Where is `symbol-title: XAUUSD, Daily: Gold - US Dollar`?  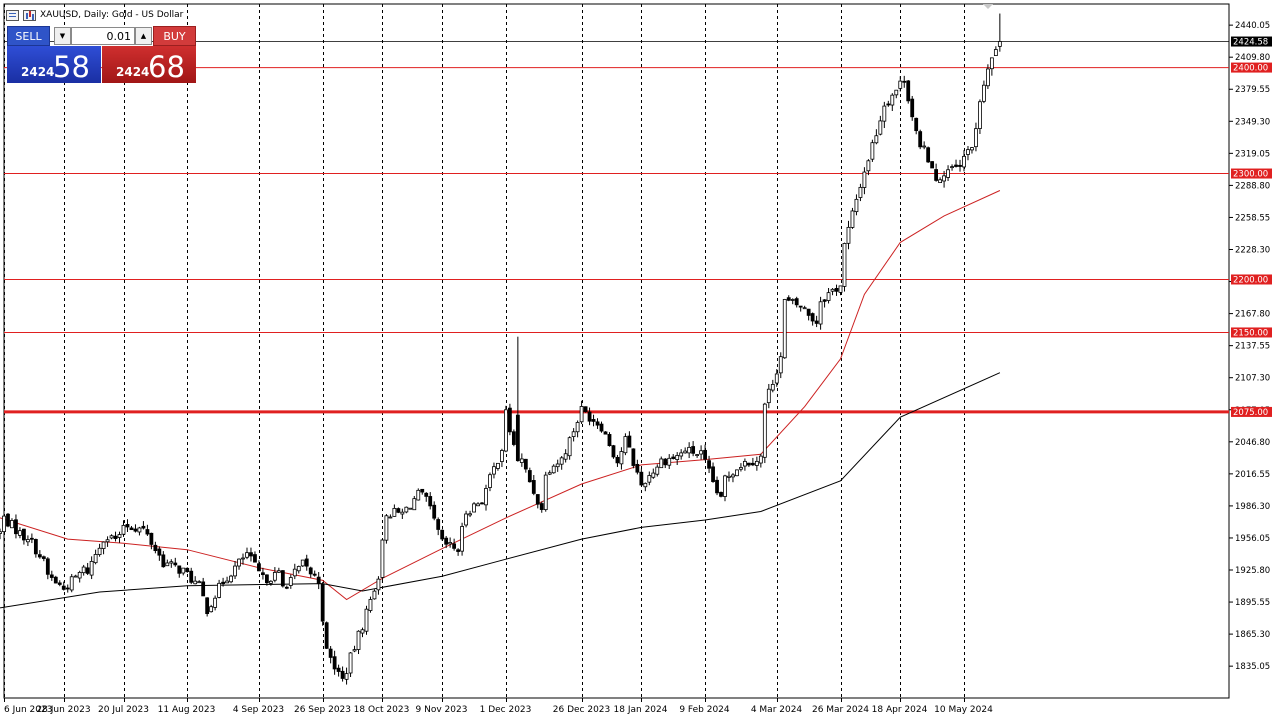 symbol-title: XAUUSD, Daily: Gold - US Dollar is located at coordinates (112, 15).